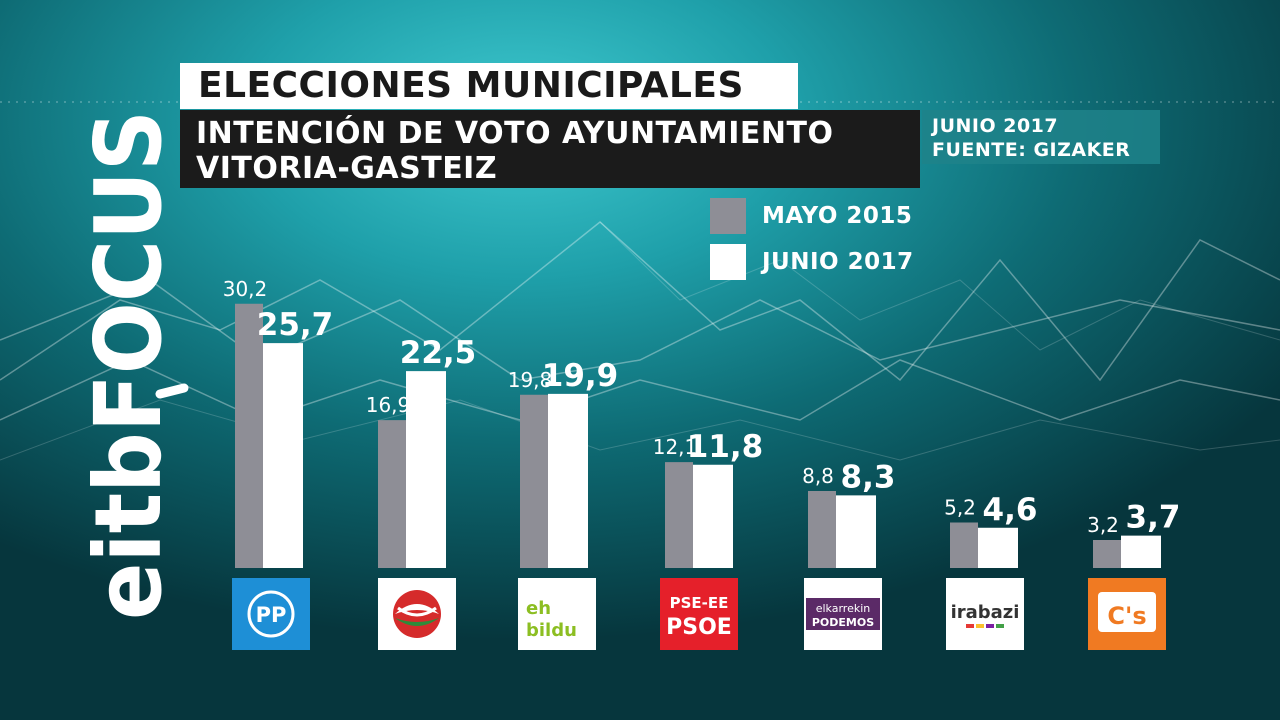  I want to click on svg-text: irabazi, so click(985, 612).